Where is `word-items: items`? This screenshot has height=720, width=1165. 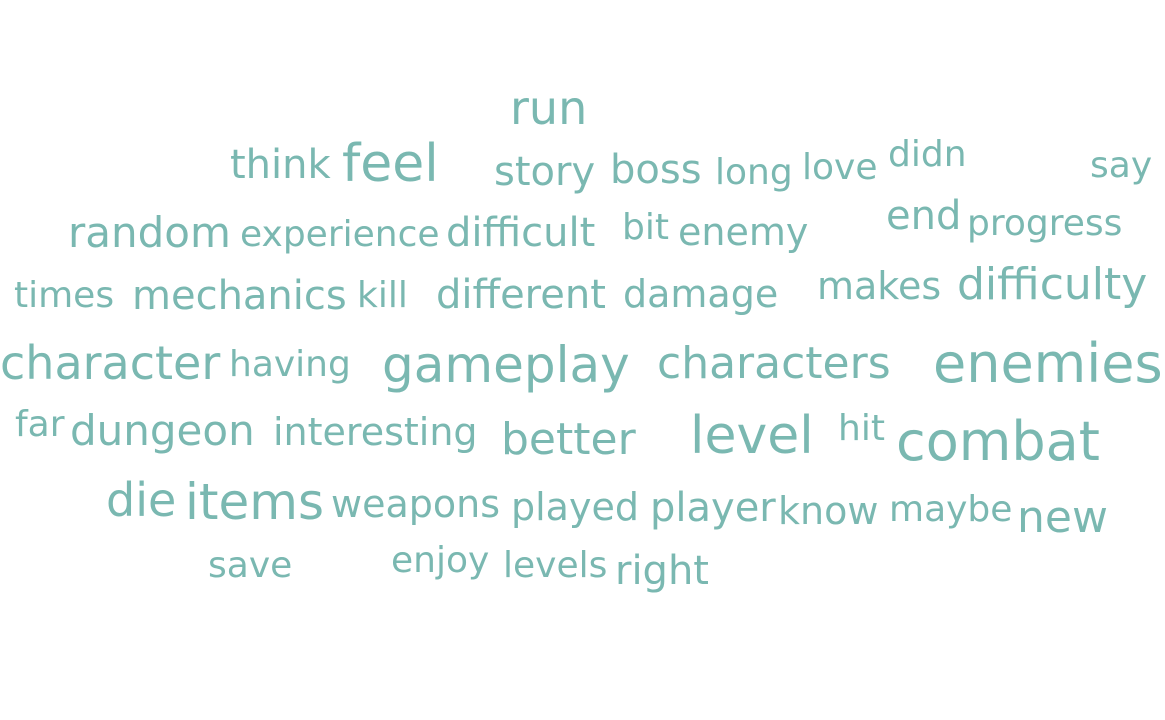
word-items: items is located at coordinates (255, 502).